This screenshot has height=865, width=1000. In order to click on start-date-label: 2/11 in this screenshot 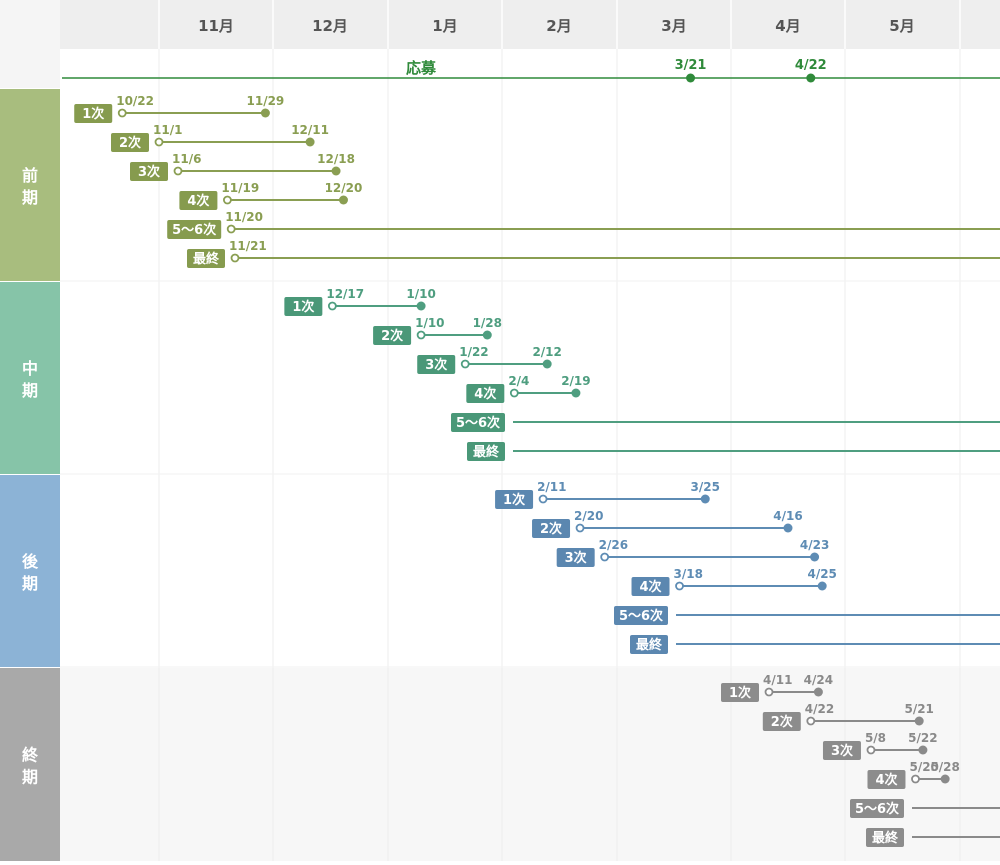, I will do `click(551, 487)`.